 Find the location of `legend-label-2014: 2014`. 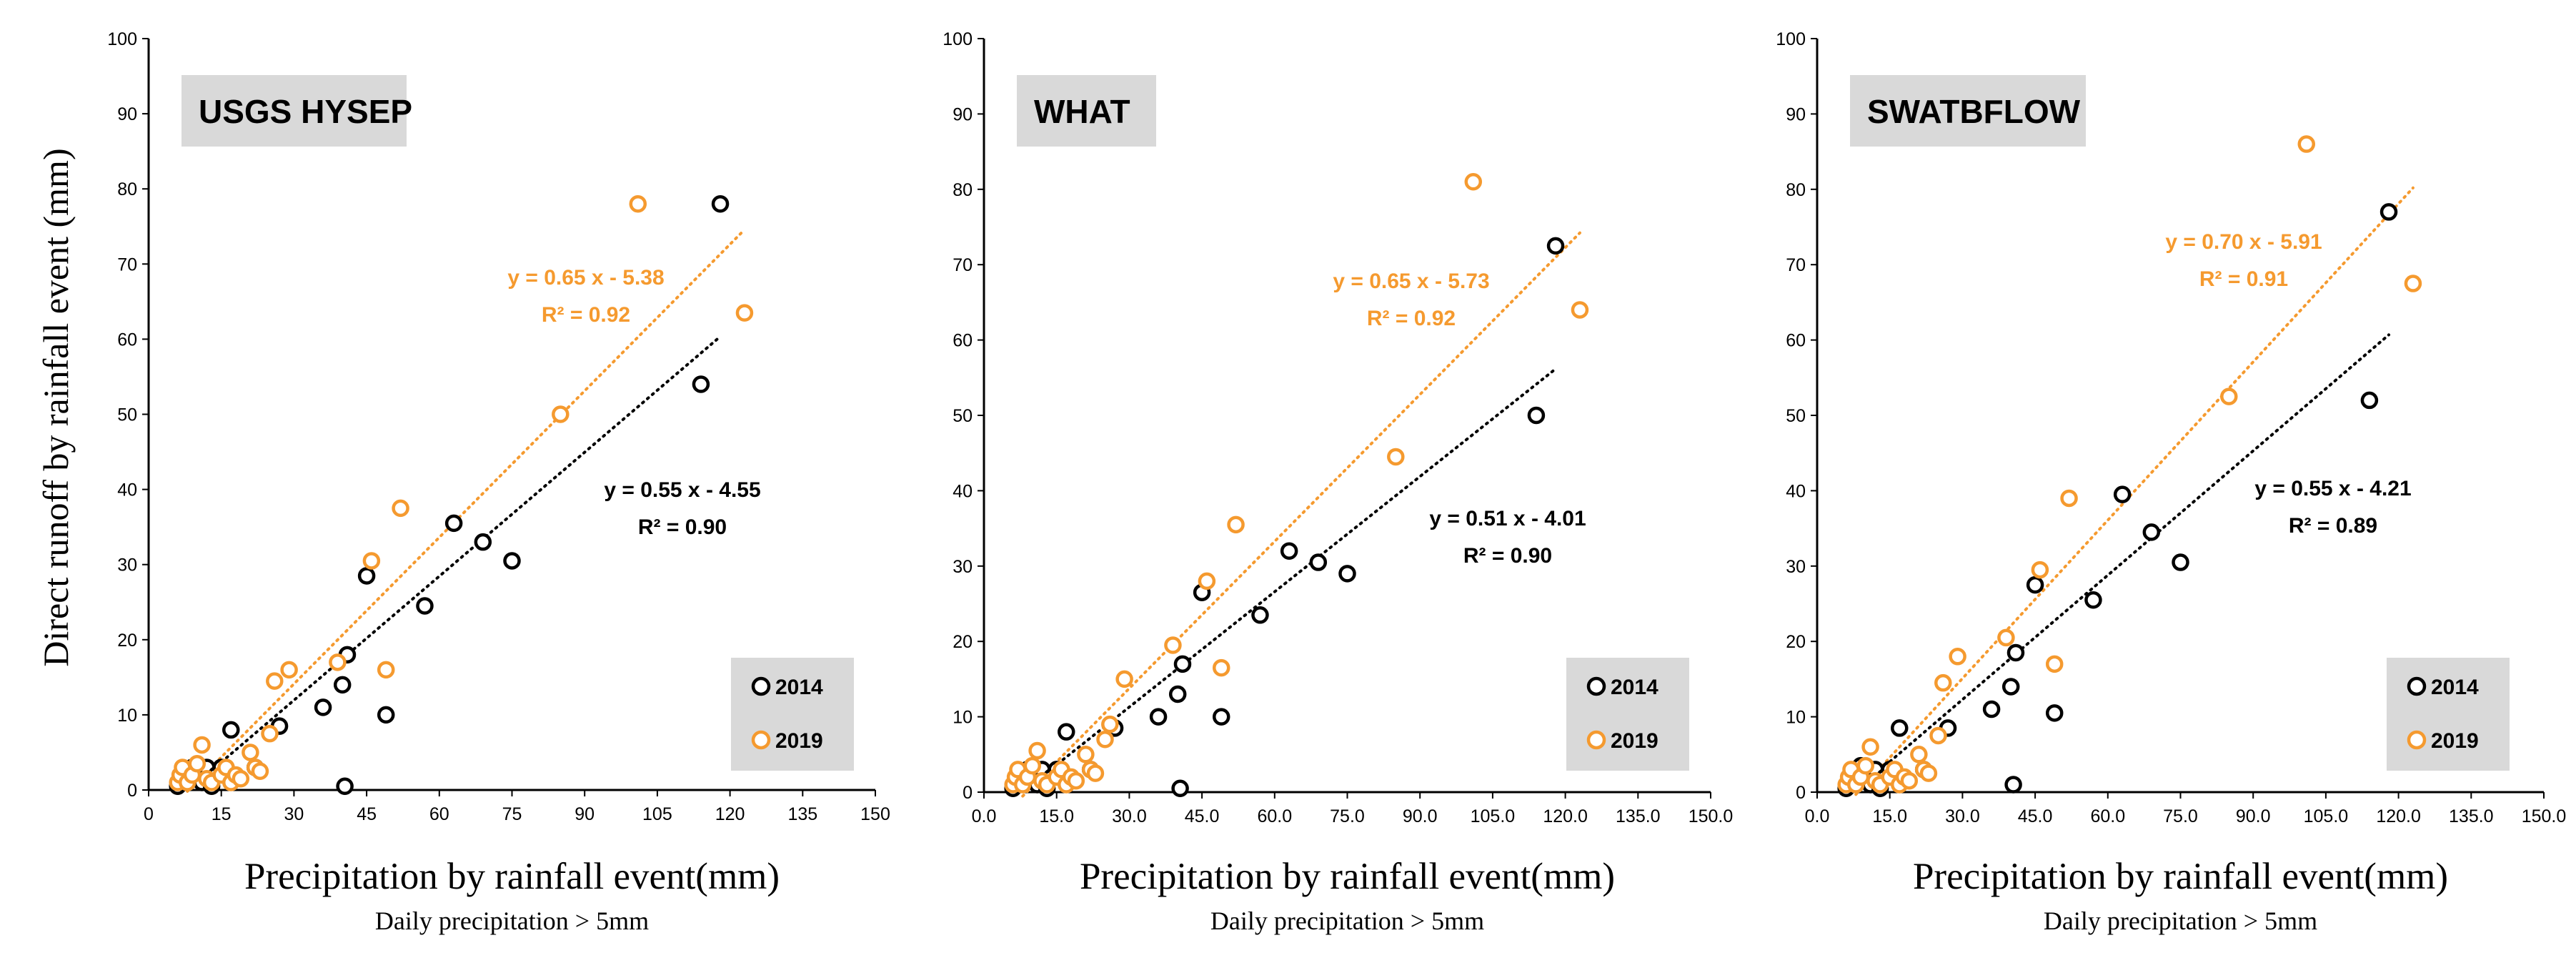

legend-label-2014: 2014 is located at coordinates (799, 687).